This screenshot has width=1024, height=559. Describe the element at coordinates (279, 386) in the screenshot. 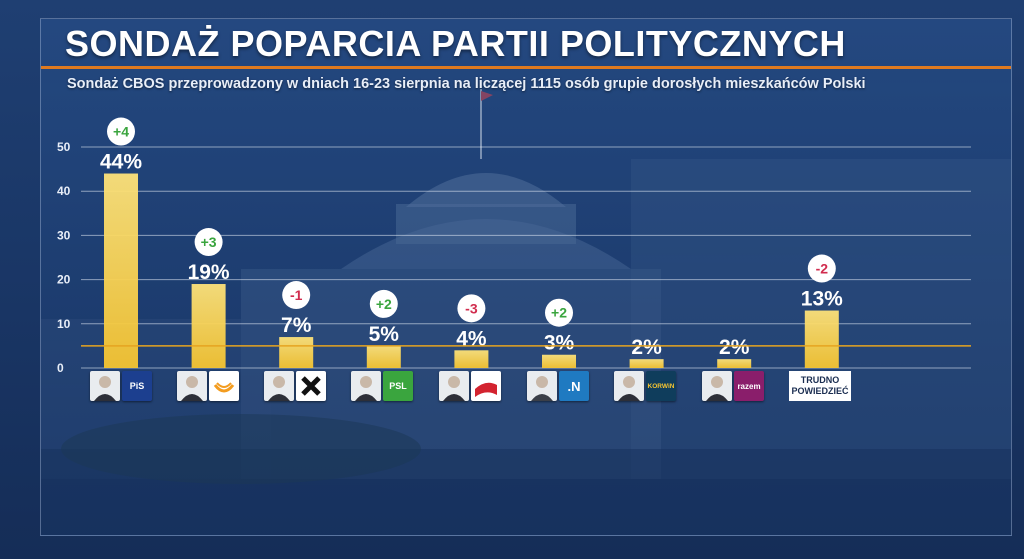

I see `portrait-kukiz` at that location.